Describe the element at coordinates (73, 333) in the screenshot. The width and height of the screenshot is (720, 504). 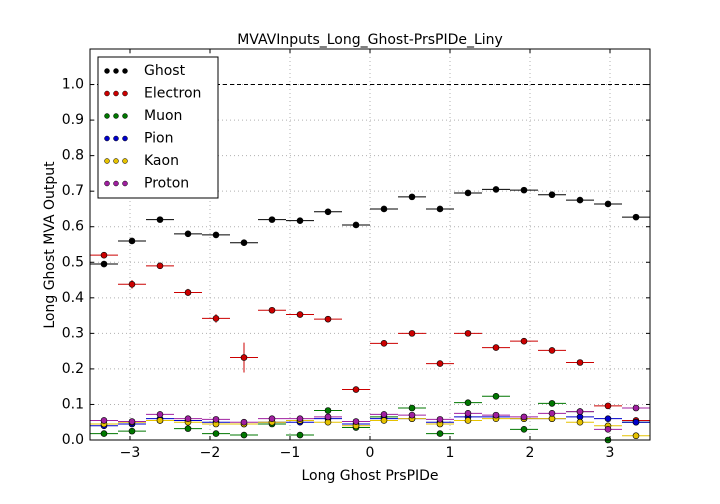
I see `y-tick-label: 0.3` at that location.